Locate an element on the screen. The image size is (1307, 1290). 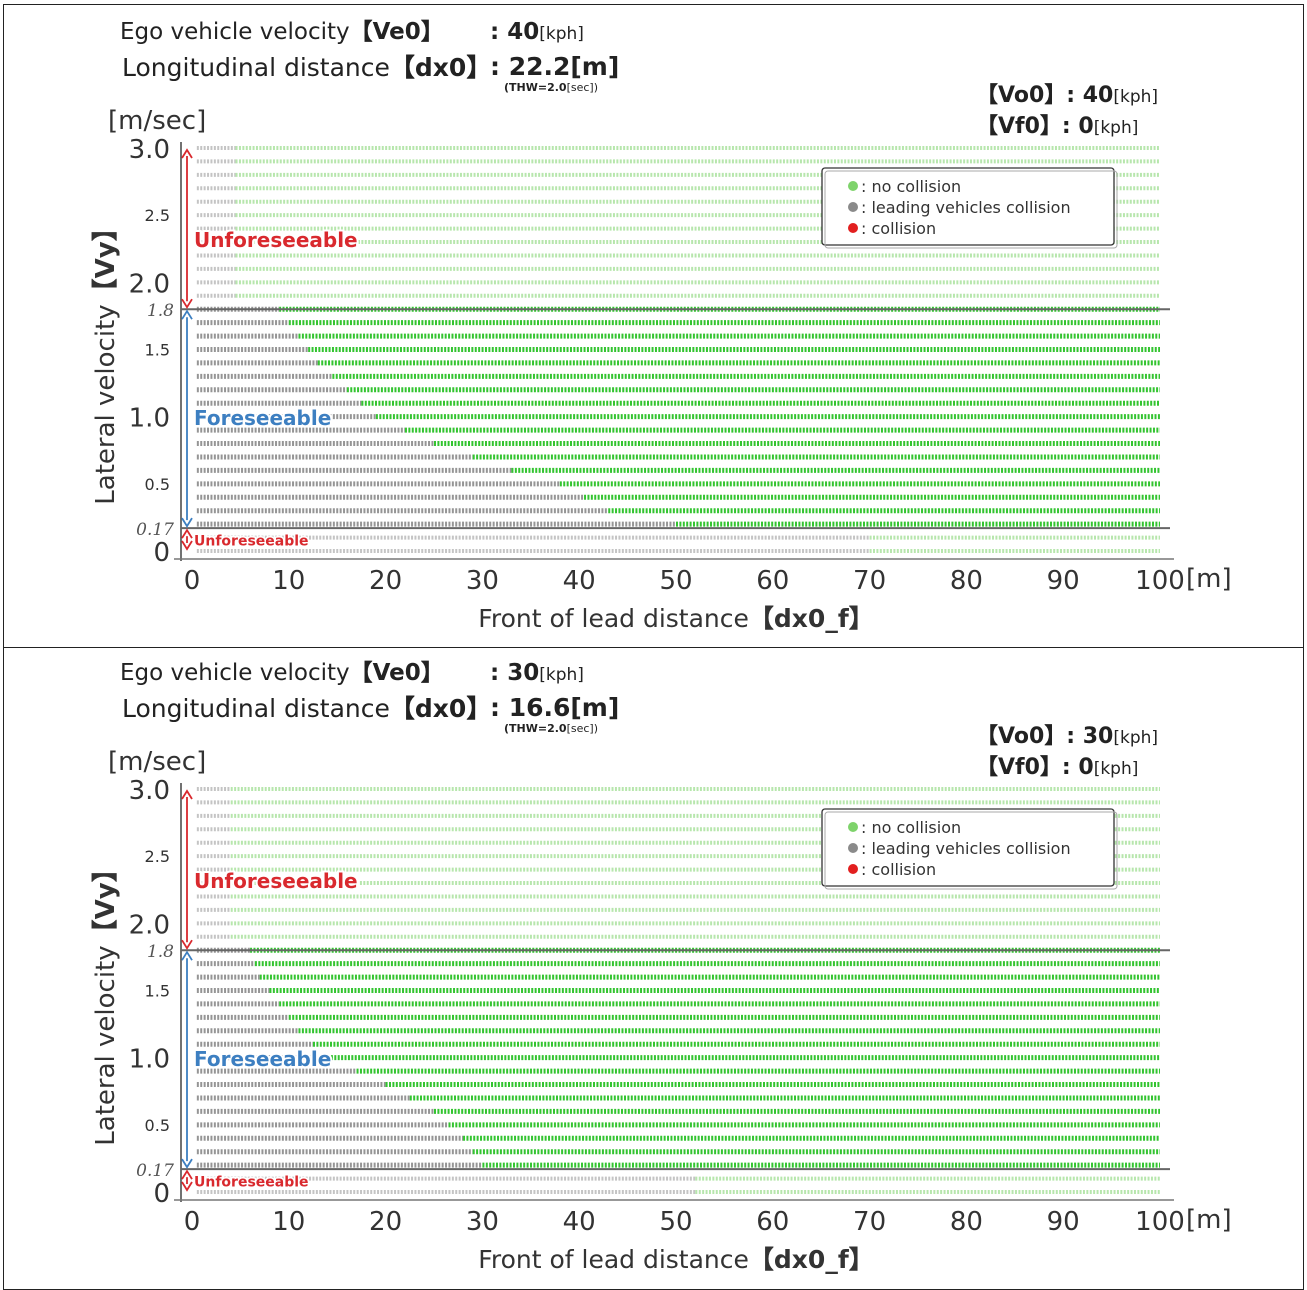
y-tick-label: 1.0 is located at coordinates (149, 1060).